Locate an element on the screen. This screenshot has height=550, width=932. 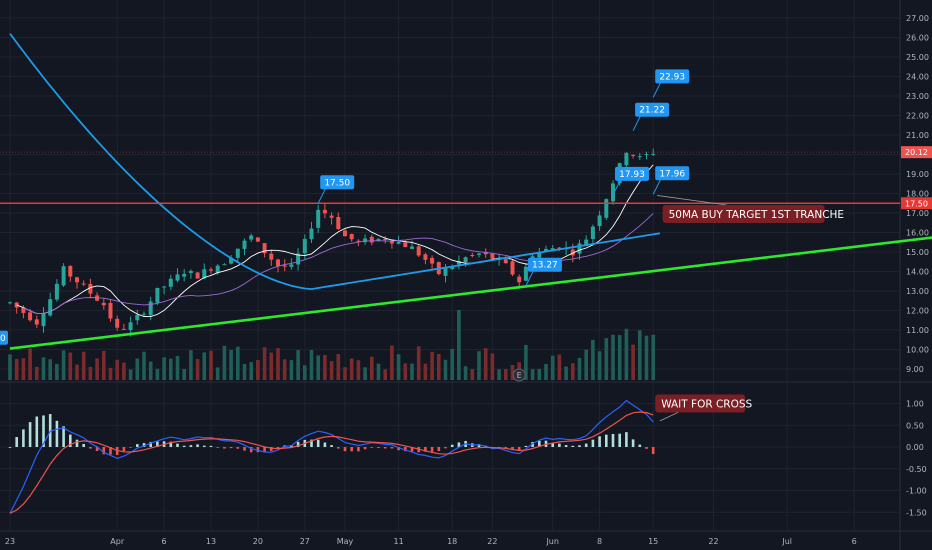
macd-line is located at coordinates (331, 456).